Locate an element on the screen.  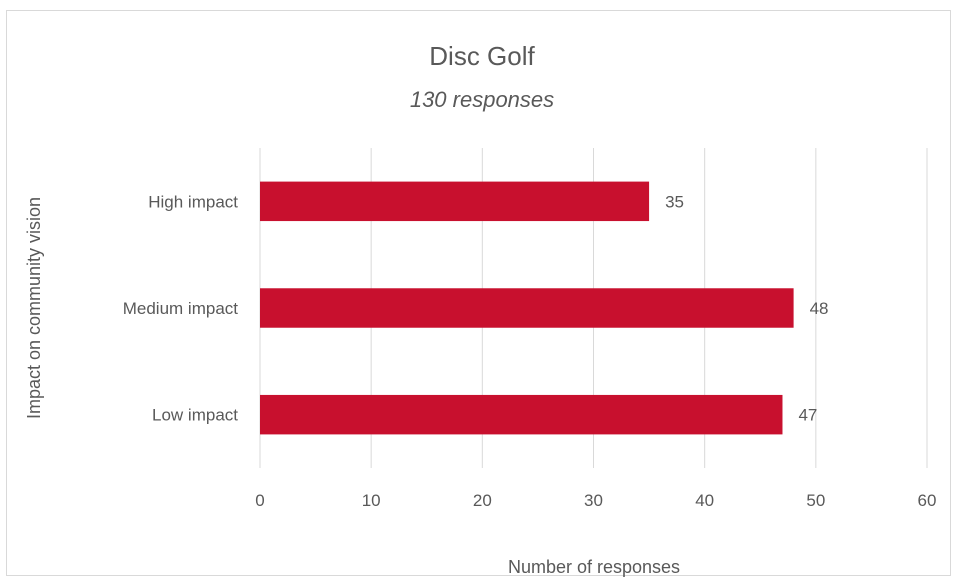
data-label: 35 is located at coordinates (674, 201).